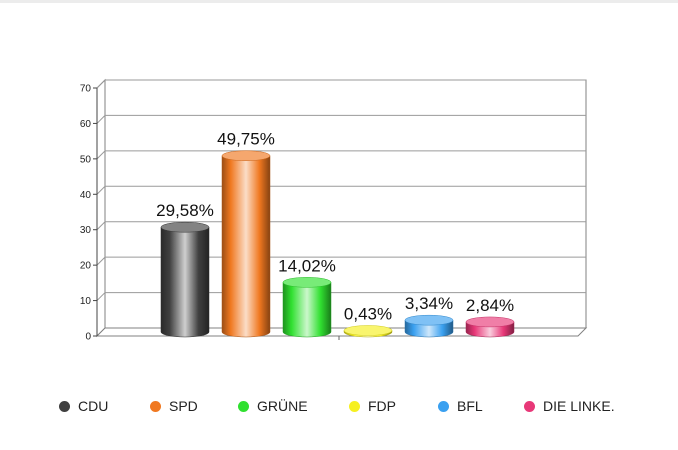 The width and height of the screenshot is (678, 450). I want to click on data-label: 14,02%, so click(307, 265).